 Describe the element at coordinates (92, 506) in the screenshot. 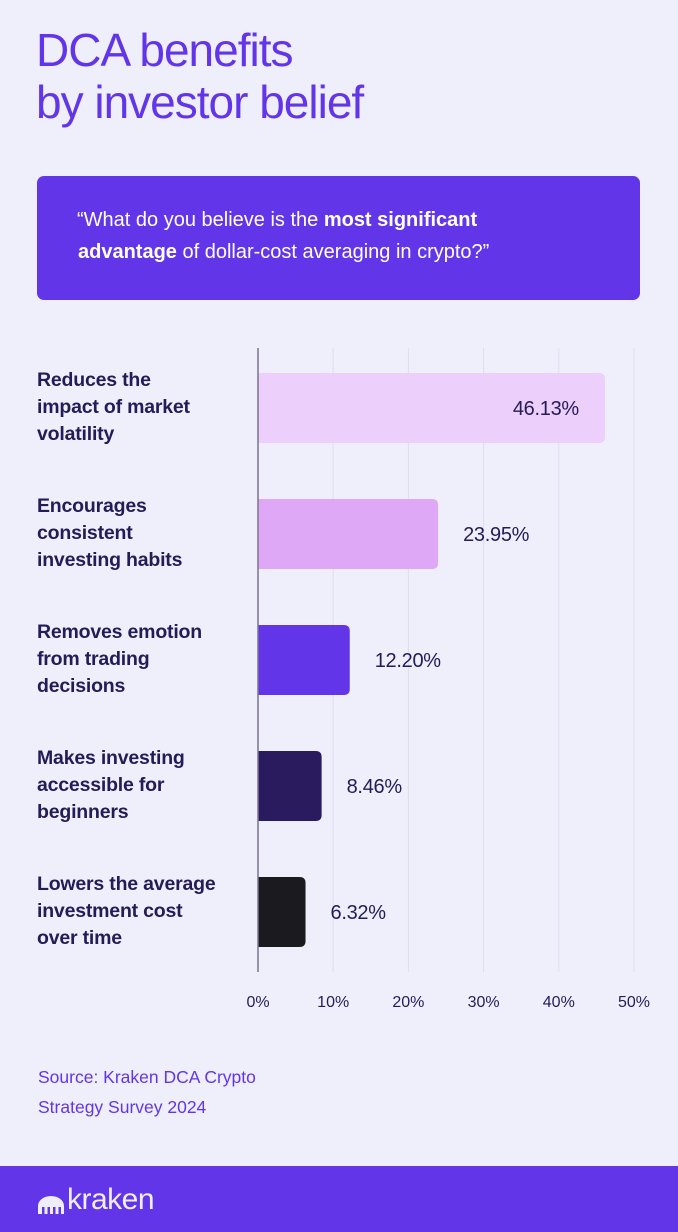

I see `category-label-line: Encourages` at that location.